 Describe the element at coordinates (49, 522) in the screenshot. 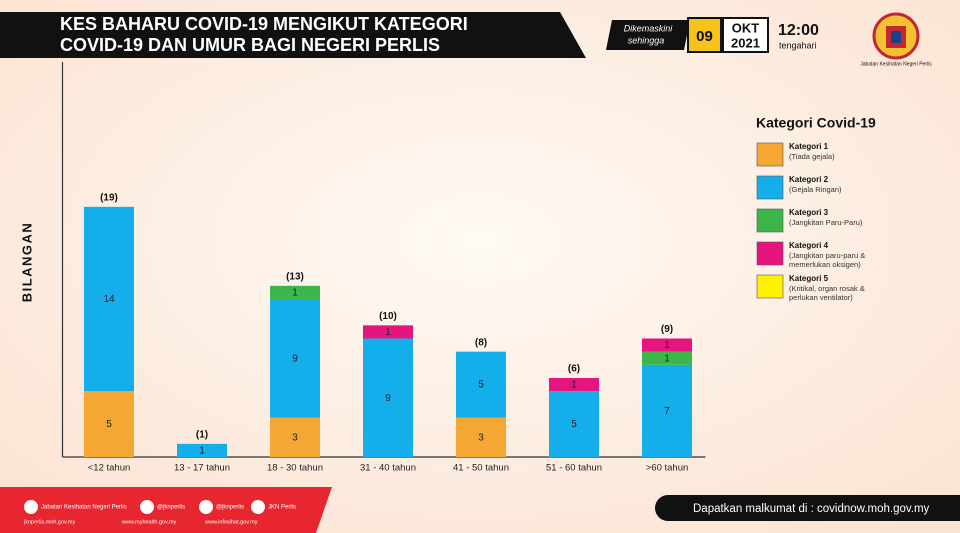

I see `footer-link: jknperlis.moh.gov.my` at that location.